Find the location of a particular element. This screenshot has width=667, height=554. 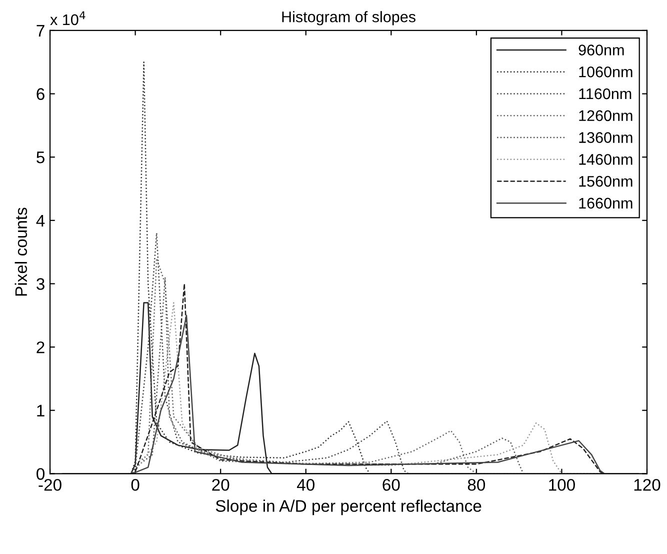

x-tick-label: -20 is located at coordinates (50, 484).